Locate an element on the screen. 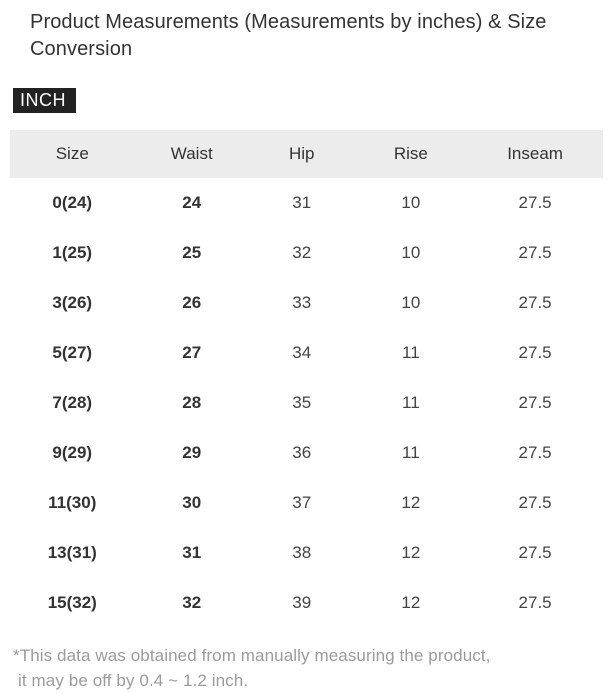 The image size is (613, 694). cell-size: 0(24) is located at coordinates (72, 203).